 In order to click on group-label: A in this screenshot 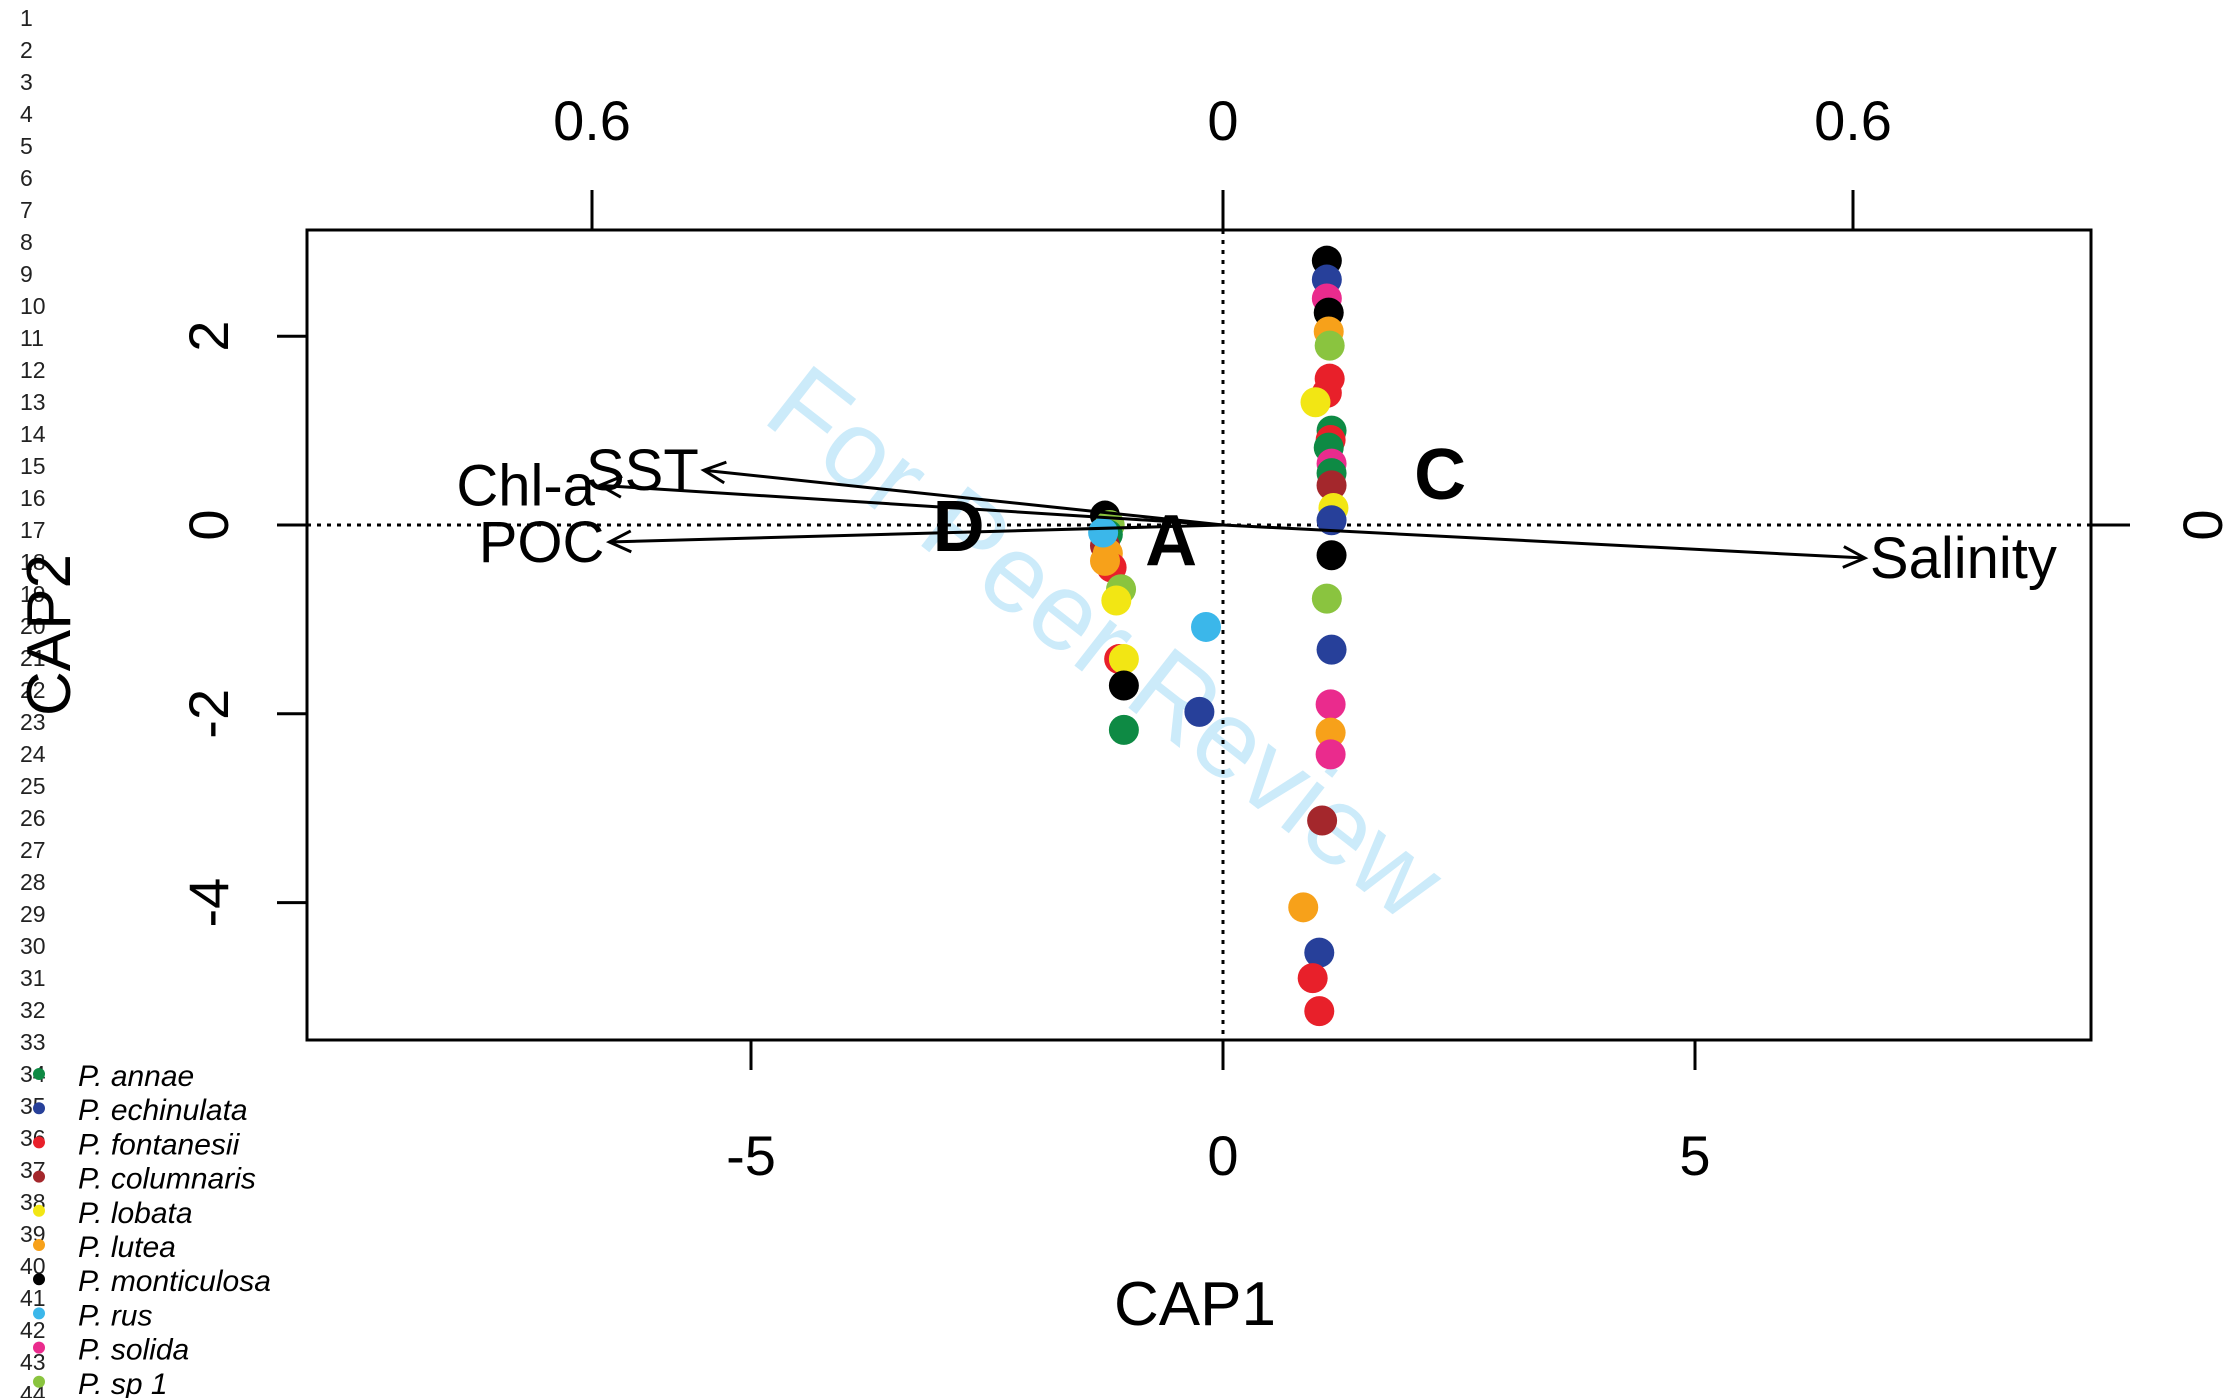, I will do `click(1171, 541)`.